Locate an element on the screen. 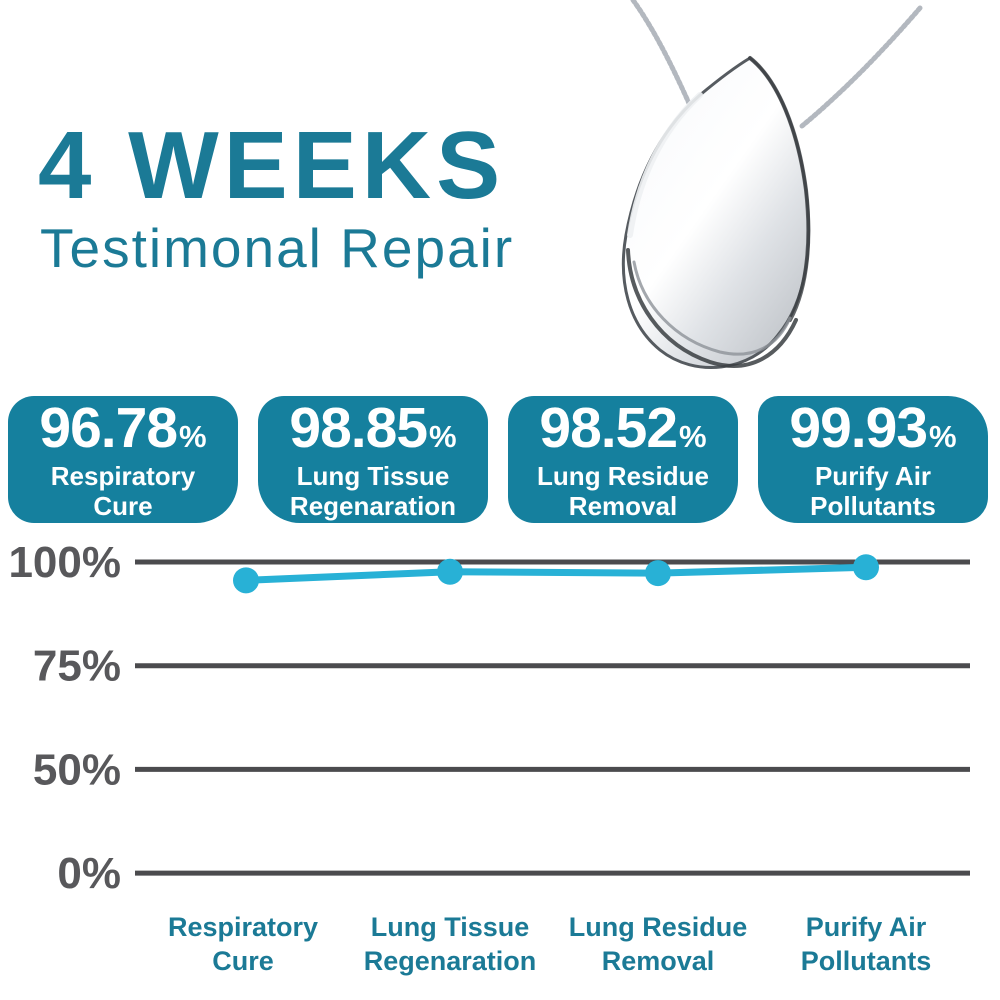 The width and height of the screenshot is (1000, 1000). teardrop-pendant-necklace-icon is located at coordinates (772, 184).